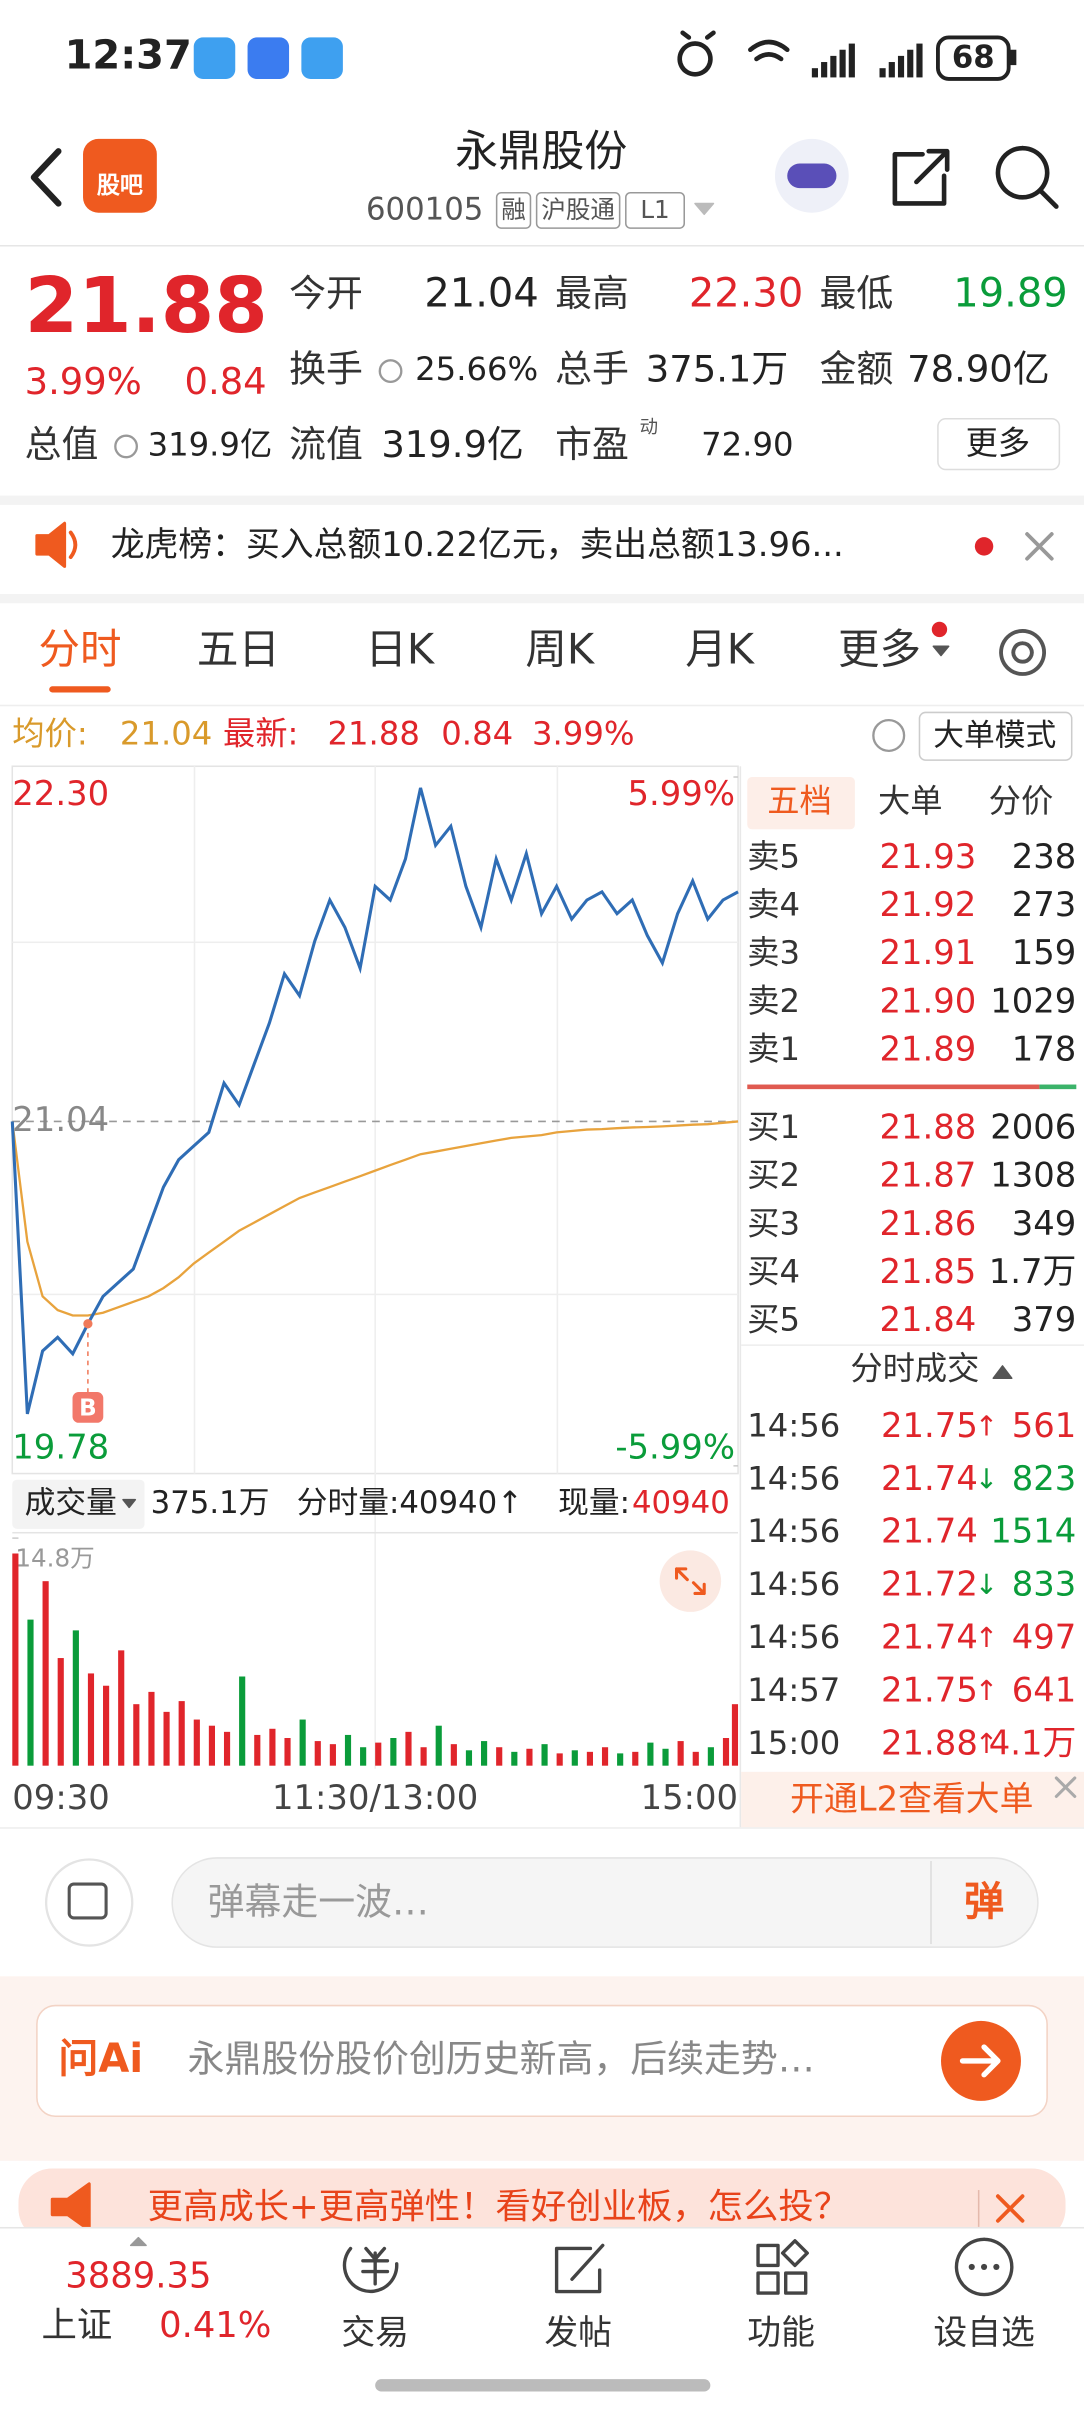 Image resolution: width=1084 pixels, height=2412 pixels. I want to click on field-label: 总值, so click(62, 444).